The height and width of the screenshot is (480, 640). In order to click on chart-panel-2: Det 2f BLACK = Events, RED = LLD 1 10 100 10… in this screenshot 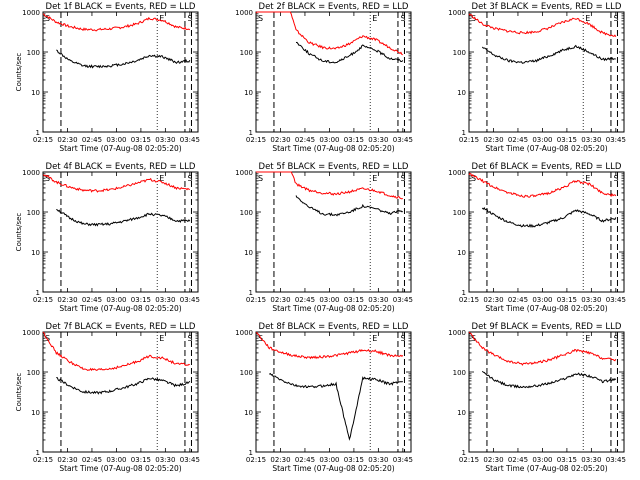, I will do `click(324, 77)`.